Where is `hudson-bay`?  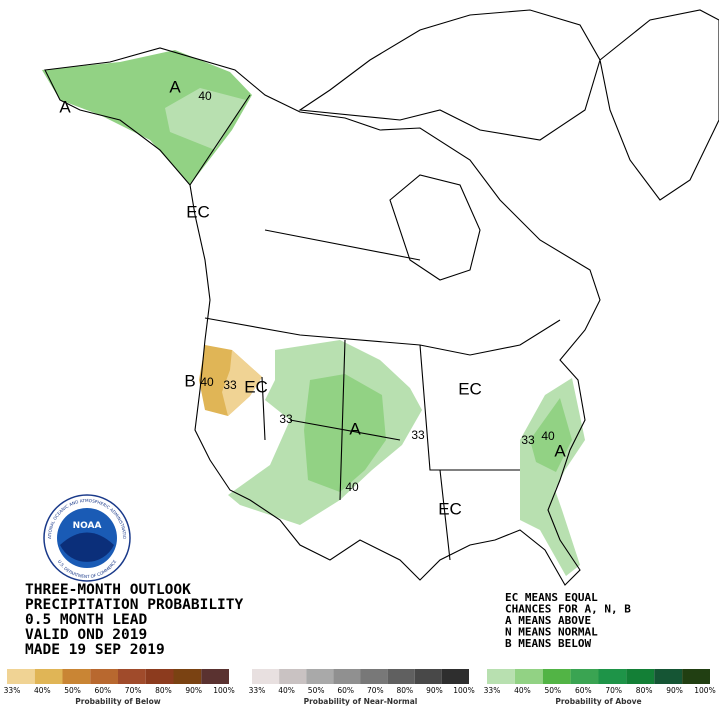
hudson-bay is located at coordinates (435, 227).